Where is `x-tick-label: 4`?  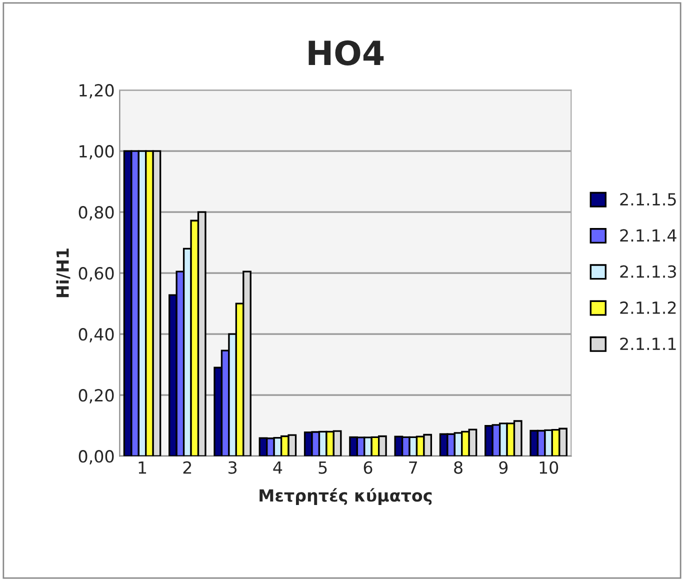
x-tick-label: 4 is located at coordinates (277, 467).